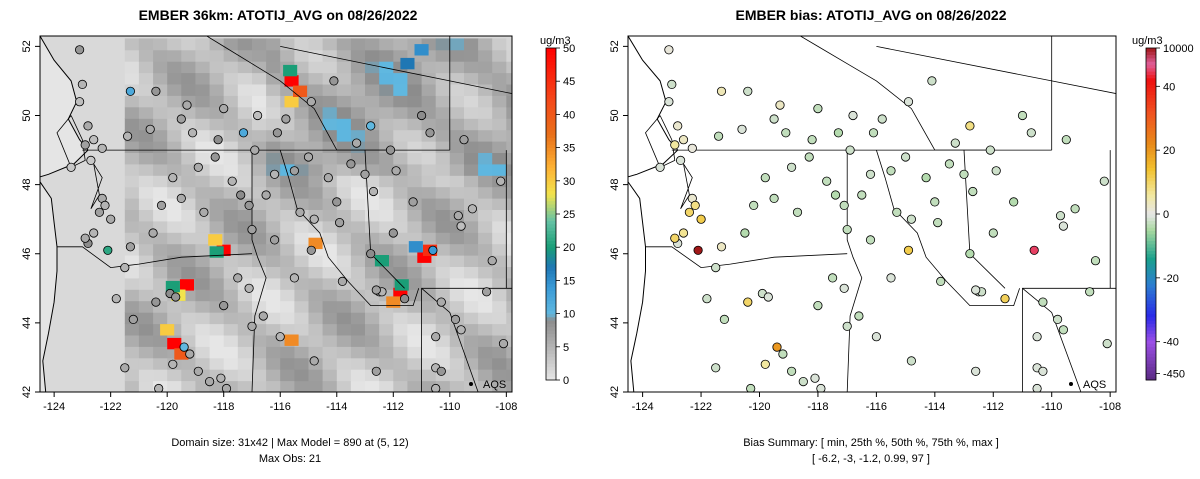 The width and height of the screenshot is (1200, 479). What do you see at coordinates (870, 15) in the screenshot?
I see `right-title: EMBER bias: ATOTIJ_AVG on 08/26/2022` at bounding box center [870, 15].